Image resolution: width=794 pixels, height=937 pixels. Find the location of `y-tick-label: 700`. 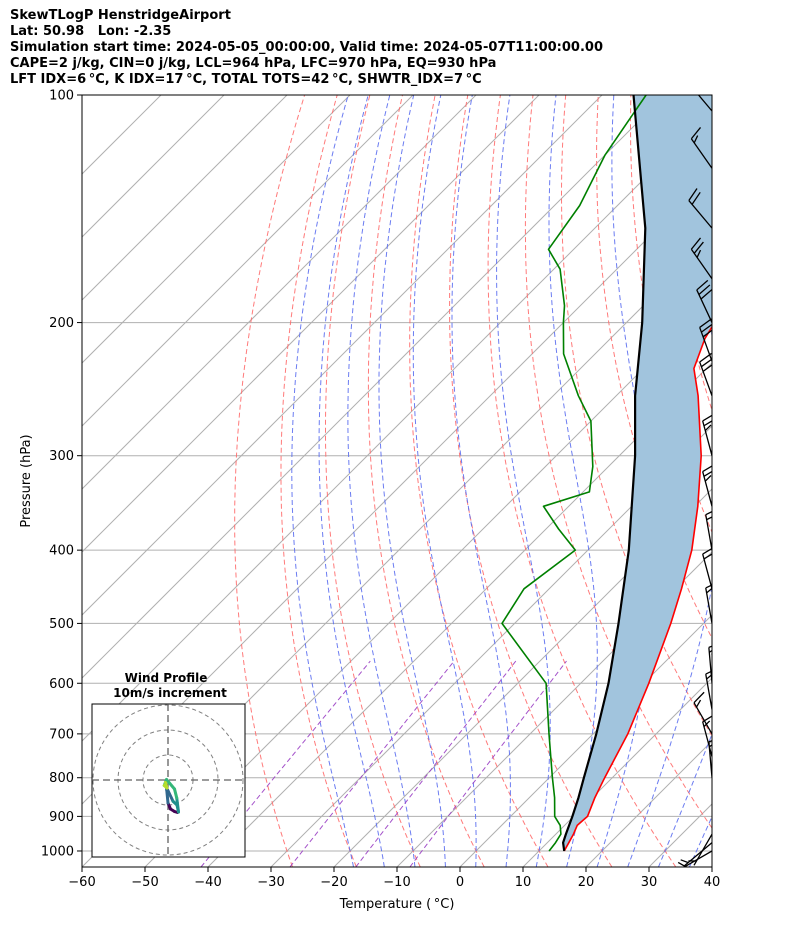

y-tick-label: 700 is located at coordinates (61, 734).